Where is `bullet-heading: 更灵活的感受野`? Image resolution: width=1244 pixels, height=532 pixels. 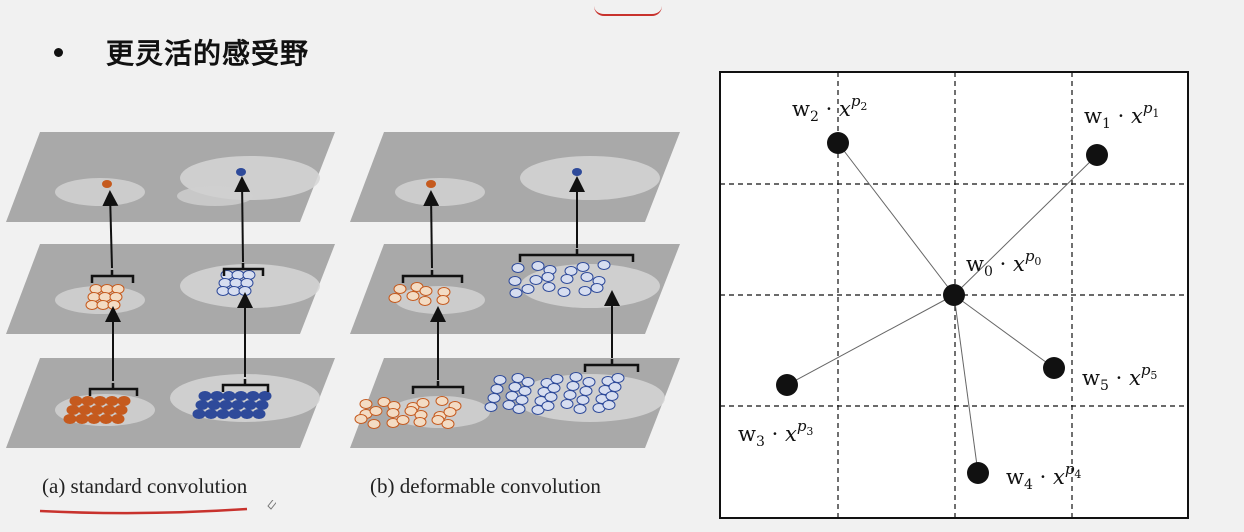
bullet-heading: 更灵活的感受野 is located at coordinates (181, 52).